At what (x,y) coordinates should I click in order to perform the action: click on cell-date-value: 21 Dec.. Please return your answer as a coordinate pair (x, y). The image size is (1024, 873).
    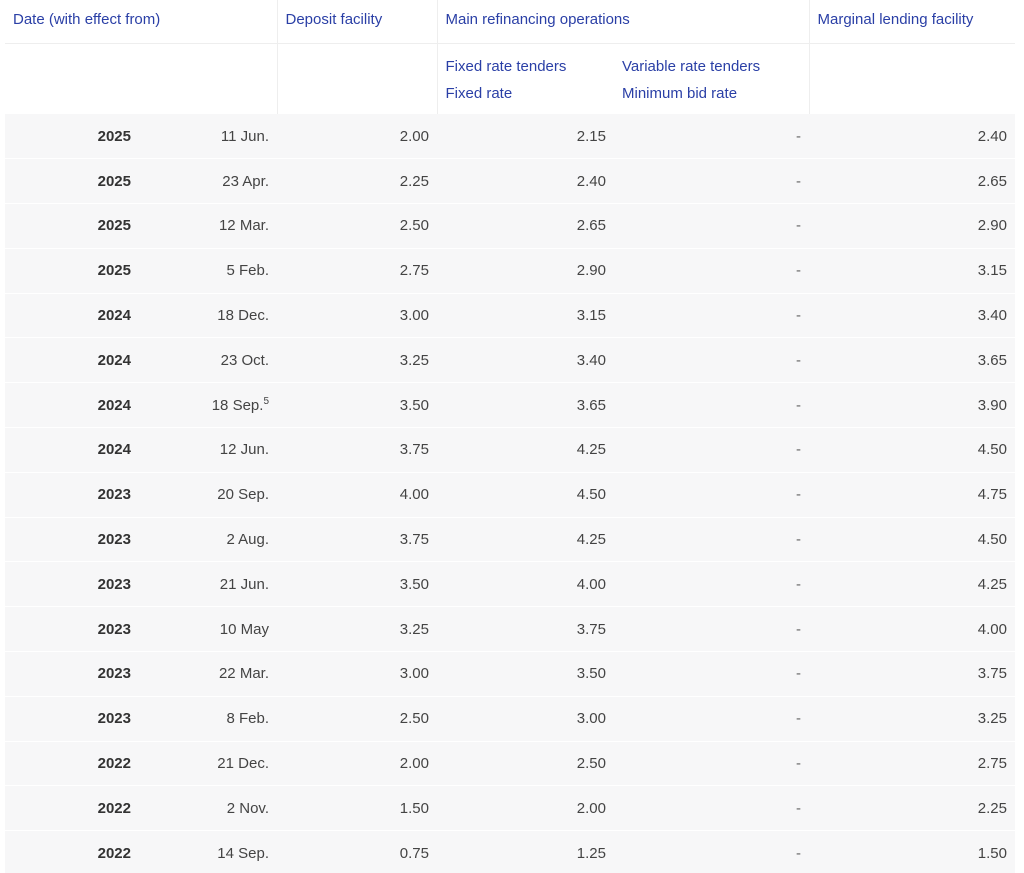
    Looking at the image, I should click on (243, 764).